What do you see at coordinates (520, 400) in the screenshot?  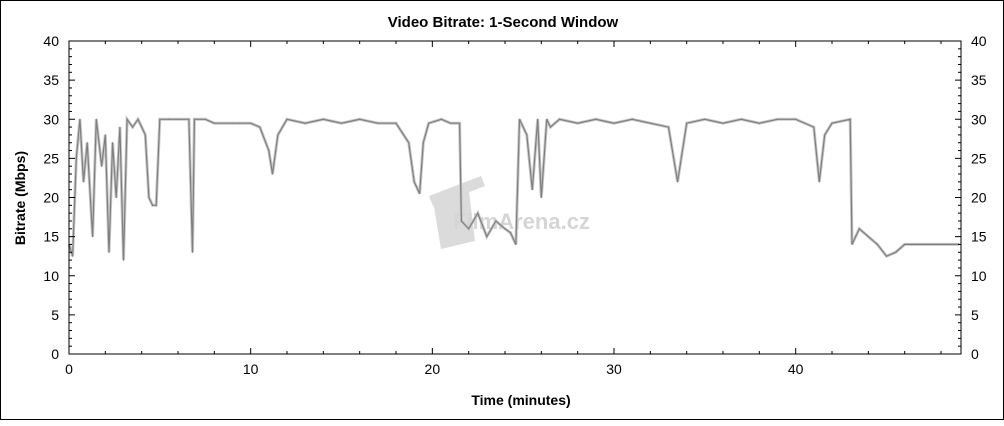 I see `x-axis-label: Time (minutes)` at bounding box center [520, 400].